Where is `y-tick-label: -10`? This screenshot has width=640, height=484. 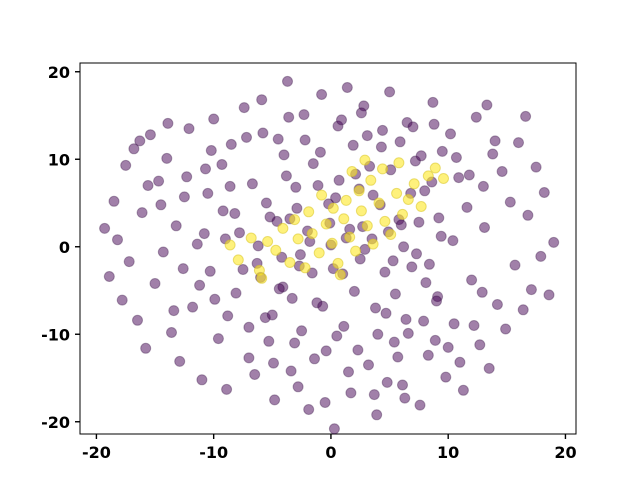 y-tick-label: -10 is located at coordinates (55, 334).